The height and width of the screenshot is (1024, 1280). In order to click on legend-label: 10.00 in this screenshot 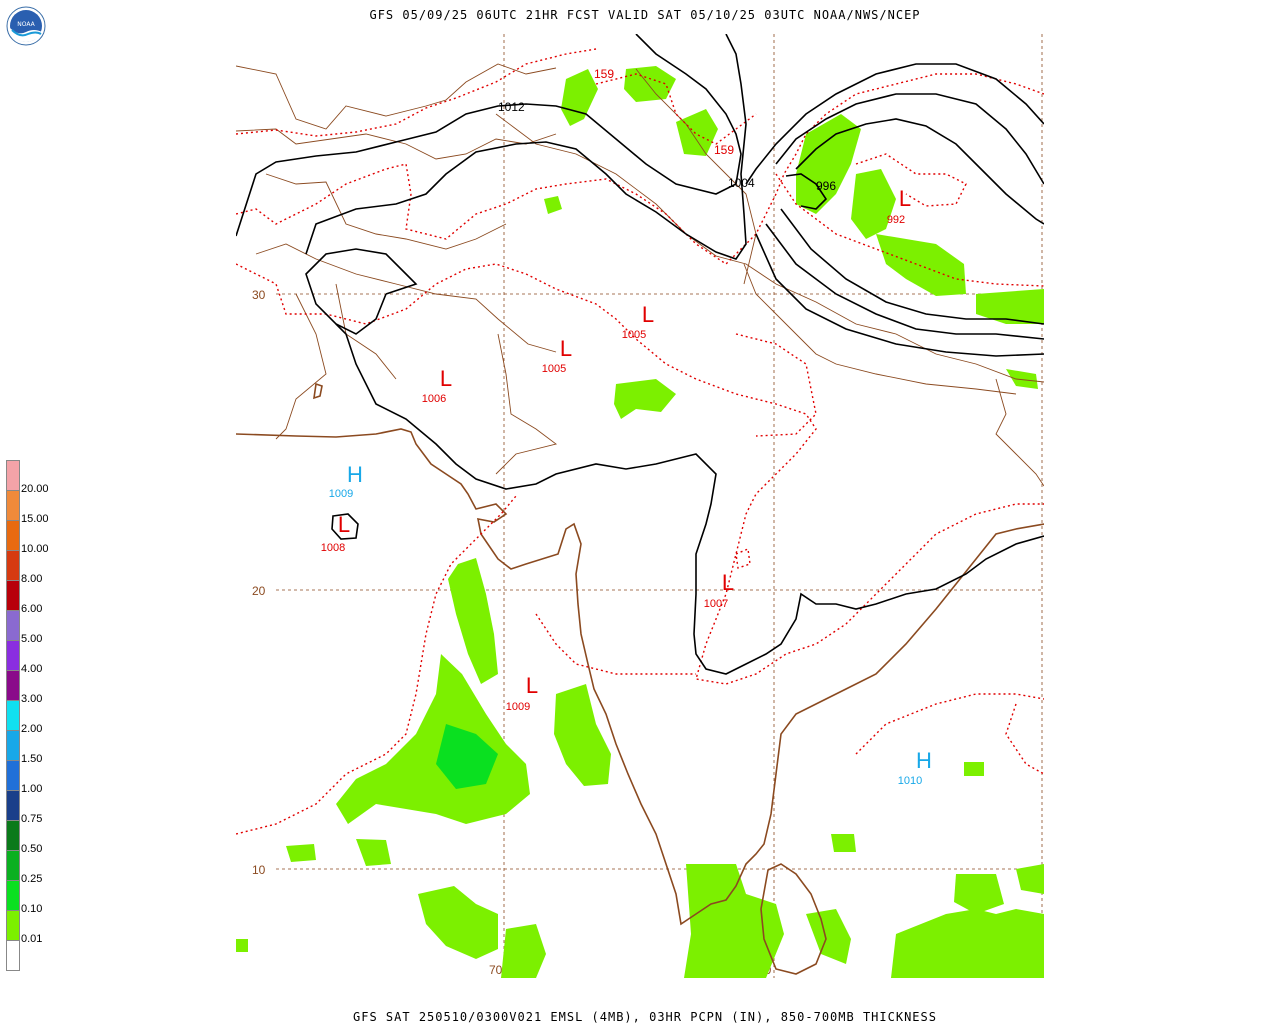, I will do `click(35, 549)`.